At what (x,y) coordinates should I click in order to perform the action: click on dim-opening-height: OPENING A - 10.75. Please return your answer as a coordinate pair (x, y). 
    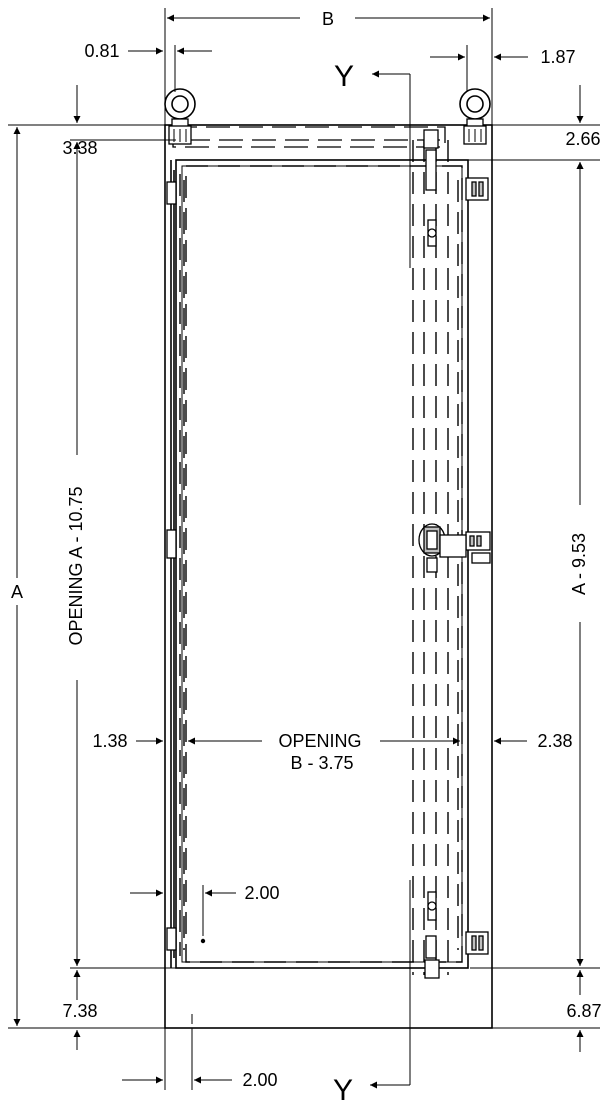
    Looking at the image, I should click on (76, 554).